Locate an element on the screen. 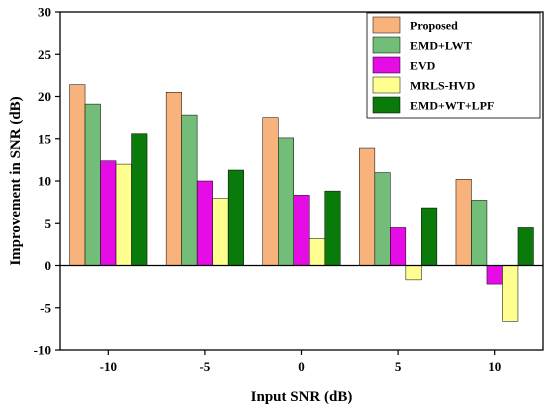 The width and height of the screenshot is (550, 411). x-tick-label: 10 is located at coordinates (494, 366).